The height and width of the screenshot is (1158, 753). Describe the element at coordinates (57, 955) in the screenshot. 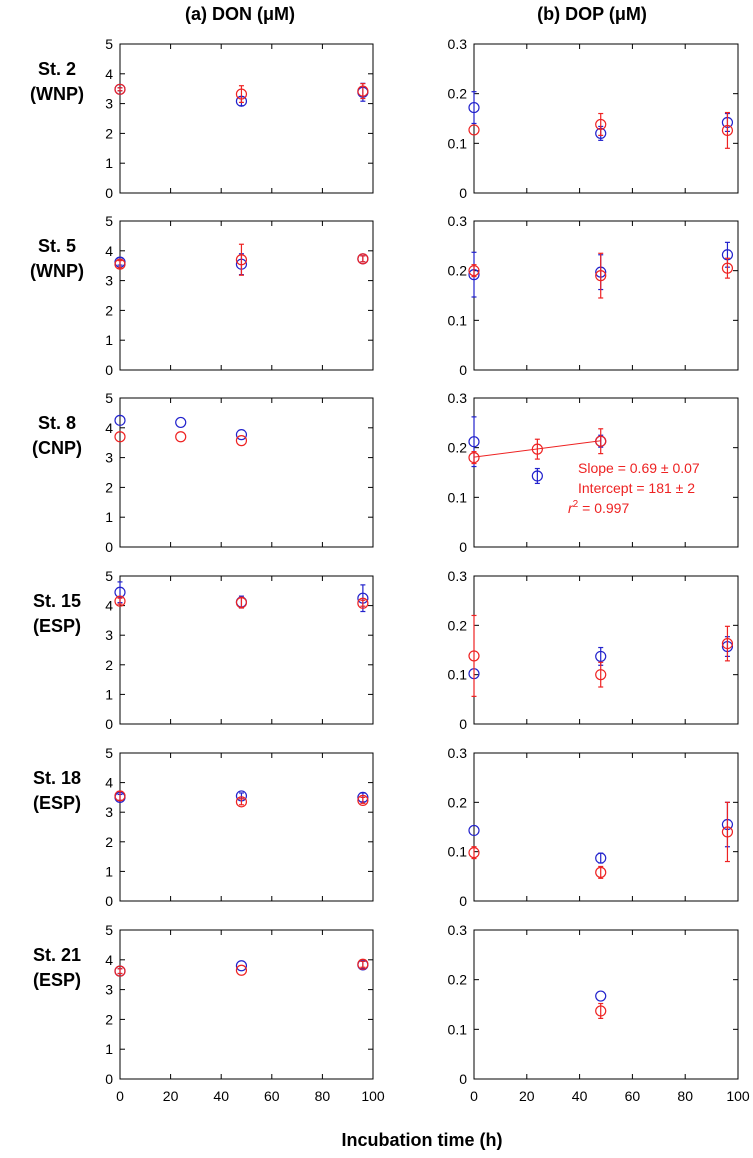

I see `station-label: St. 21` at that location.